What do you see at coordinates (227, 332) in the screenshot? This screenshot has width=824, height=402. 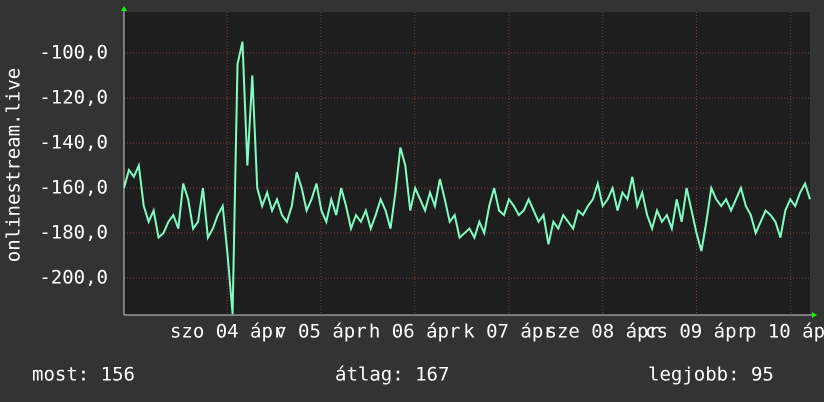 I see `x-tick-label: szo 04 ápr` at bounding box center [227, 332].